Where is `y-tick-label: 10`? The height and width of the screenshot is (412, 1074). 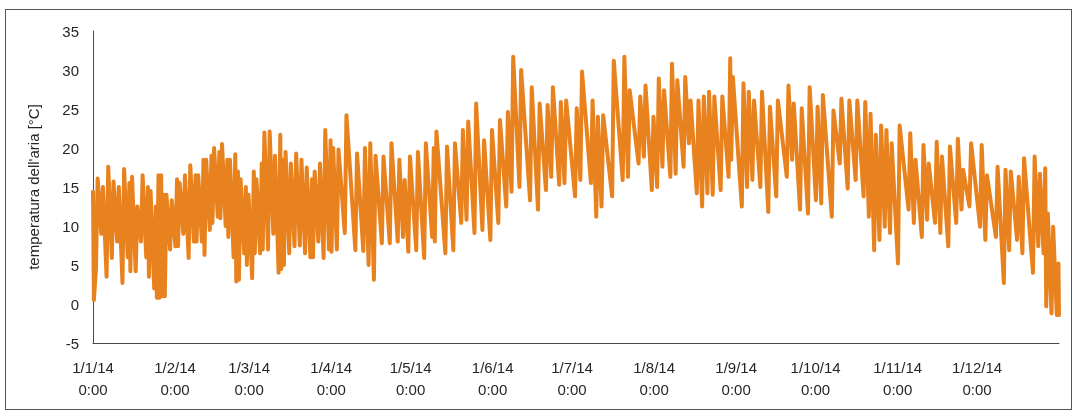 y-tick-label: 10 is located at coordinates (70, 226).